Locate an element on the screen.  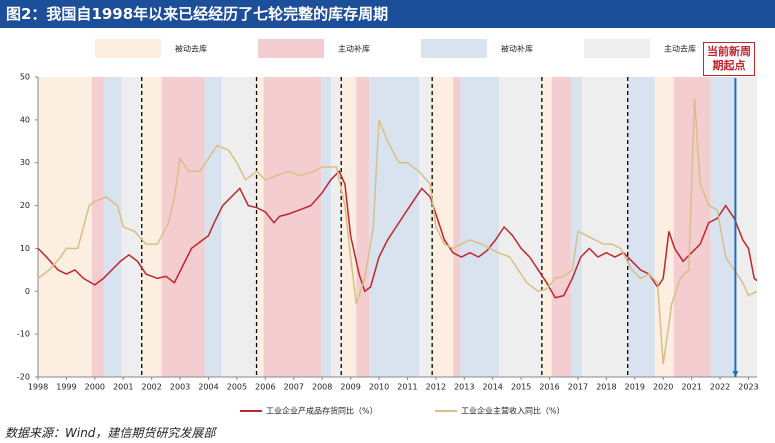
x-tick-label: 1998 is located at coordinates (38, 387).